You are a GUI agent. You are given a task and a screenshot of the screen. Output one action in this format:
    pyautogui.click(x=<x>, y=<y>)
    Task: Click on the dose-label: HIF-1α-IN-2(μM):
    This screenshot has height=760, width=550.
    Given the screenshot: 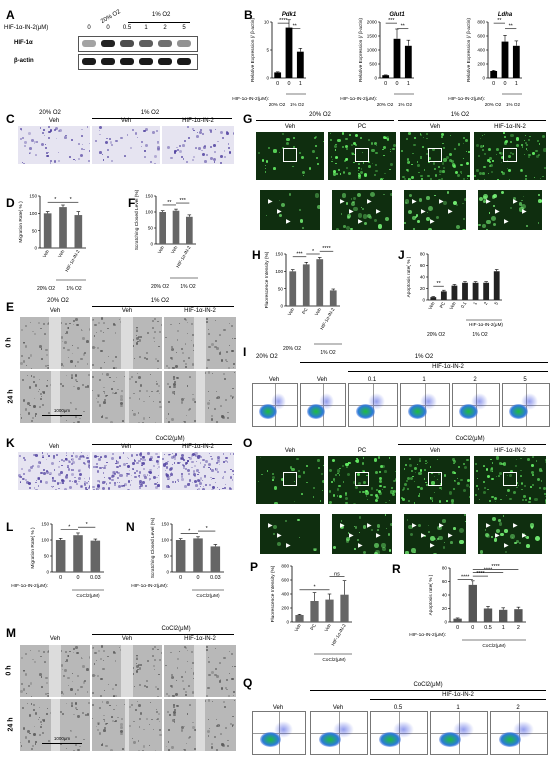 What is the action you would take?
    pyautogui.click(x=427, y=635)
    